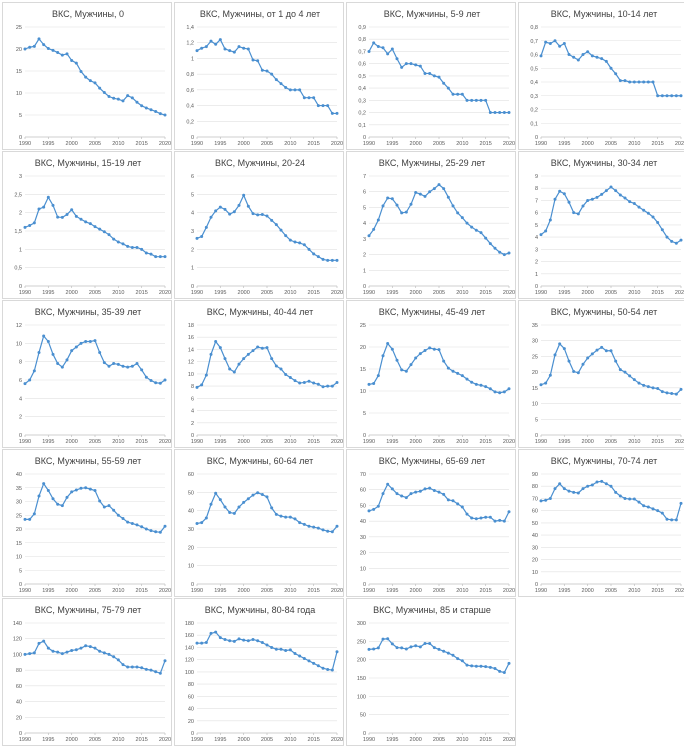 The image size is (684, 747). I want to click on y-tick-label: 0,2, so click(534, 111).